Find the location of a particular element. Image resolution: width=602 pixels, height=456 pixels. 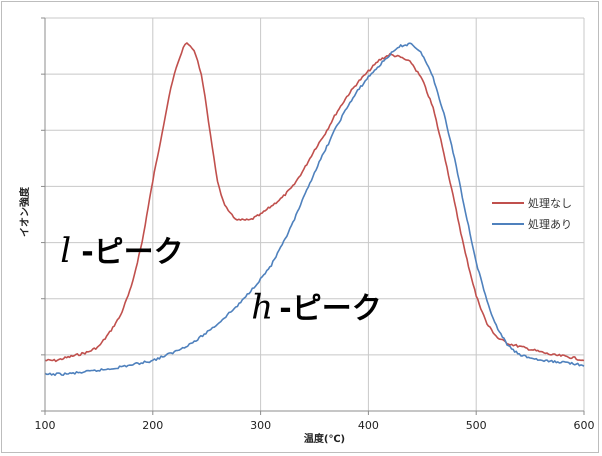

x-tick-label: 300 is located at coordinates (260, 425).